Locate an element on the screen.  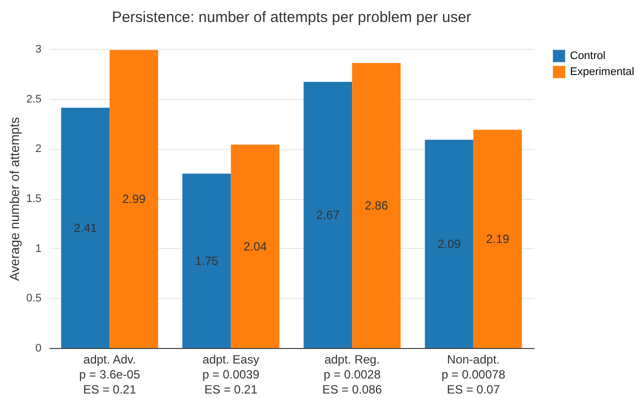
data-label: 2.09 is located at coordinates (449, 243).